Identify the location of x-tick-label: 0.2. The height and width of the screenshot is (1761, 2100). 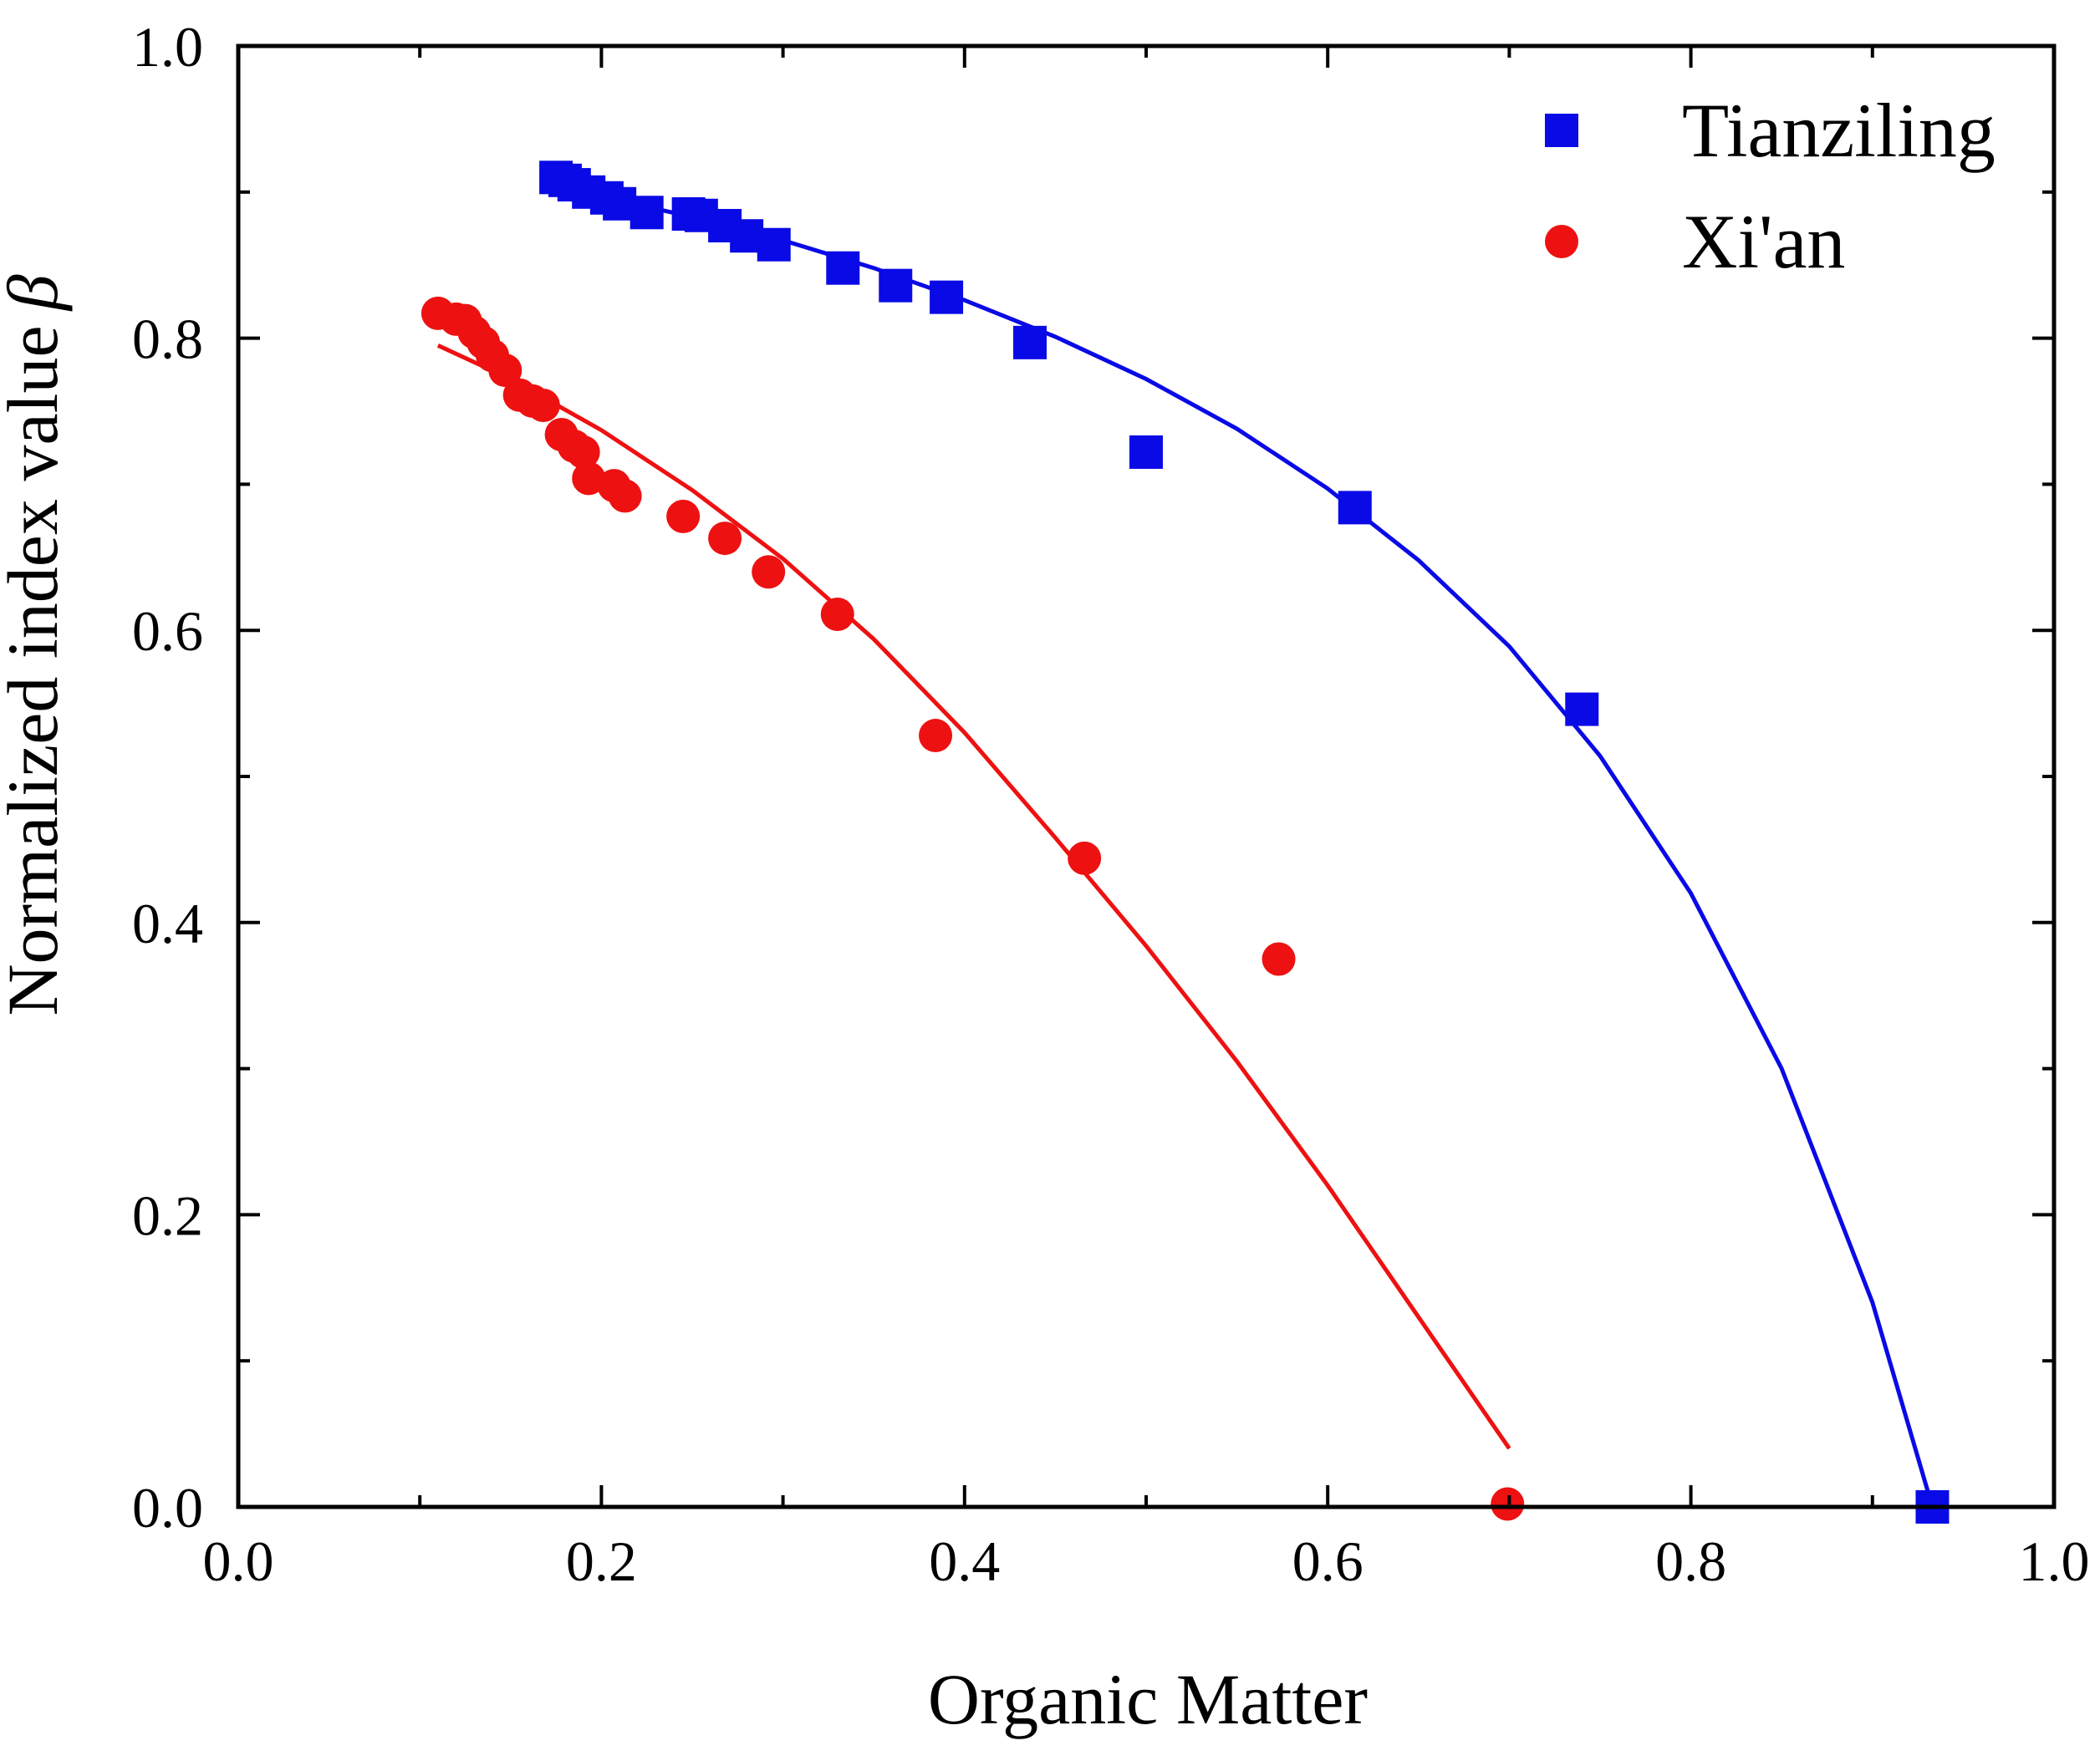
(601, 1561).